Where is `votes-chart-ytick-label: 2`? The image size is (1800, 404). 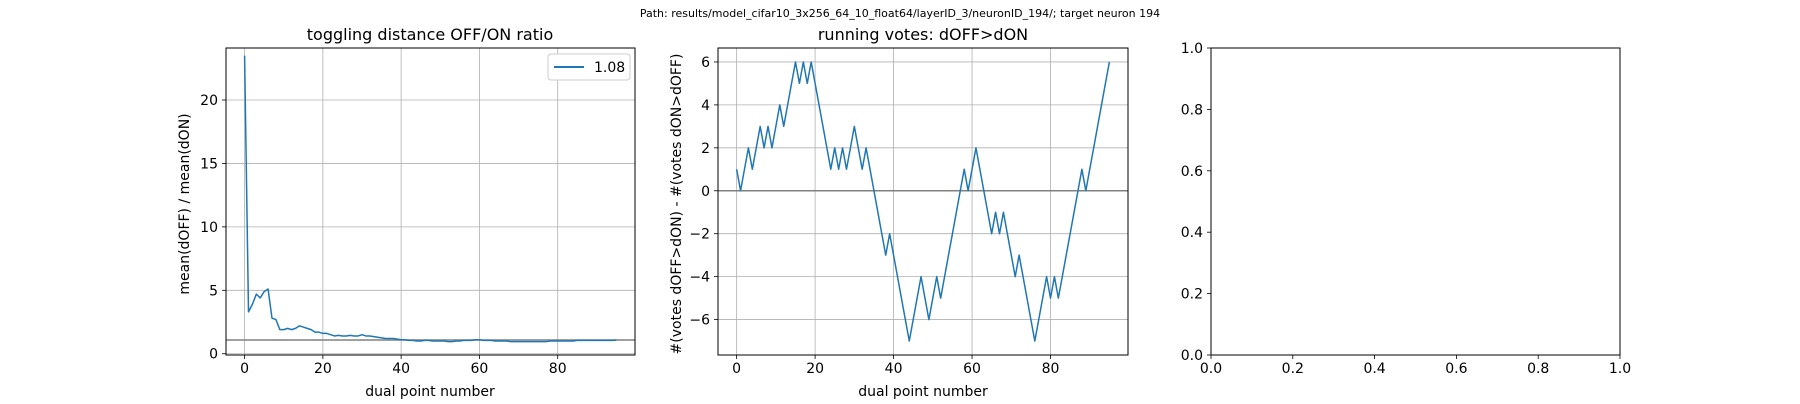 votes-chart-ytick-label: 2 is located at coordinates (705, 149).